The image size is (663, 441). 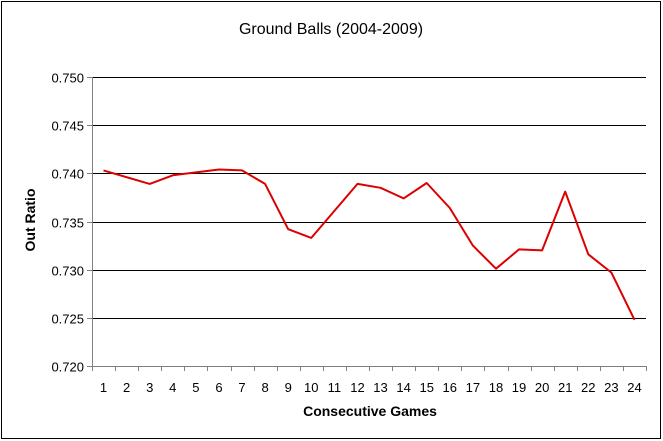 What do you see at coordinates (241, 387) in the screenshot?
I see `x-tick-label: 7` at bounding box center [241, 387].